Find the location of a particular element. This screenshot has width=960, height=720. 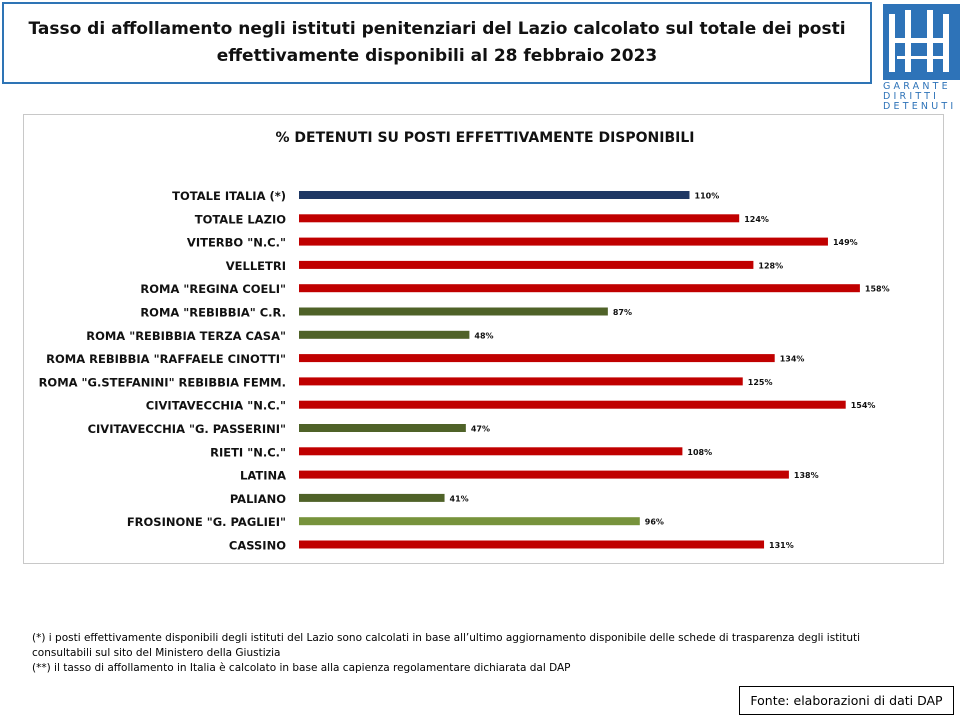

logo-emblem is located at coordinates (921, 42).